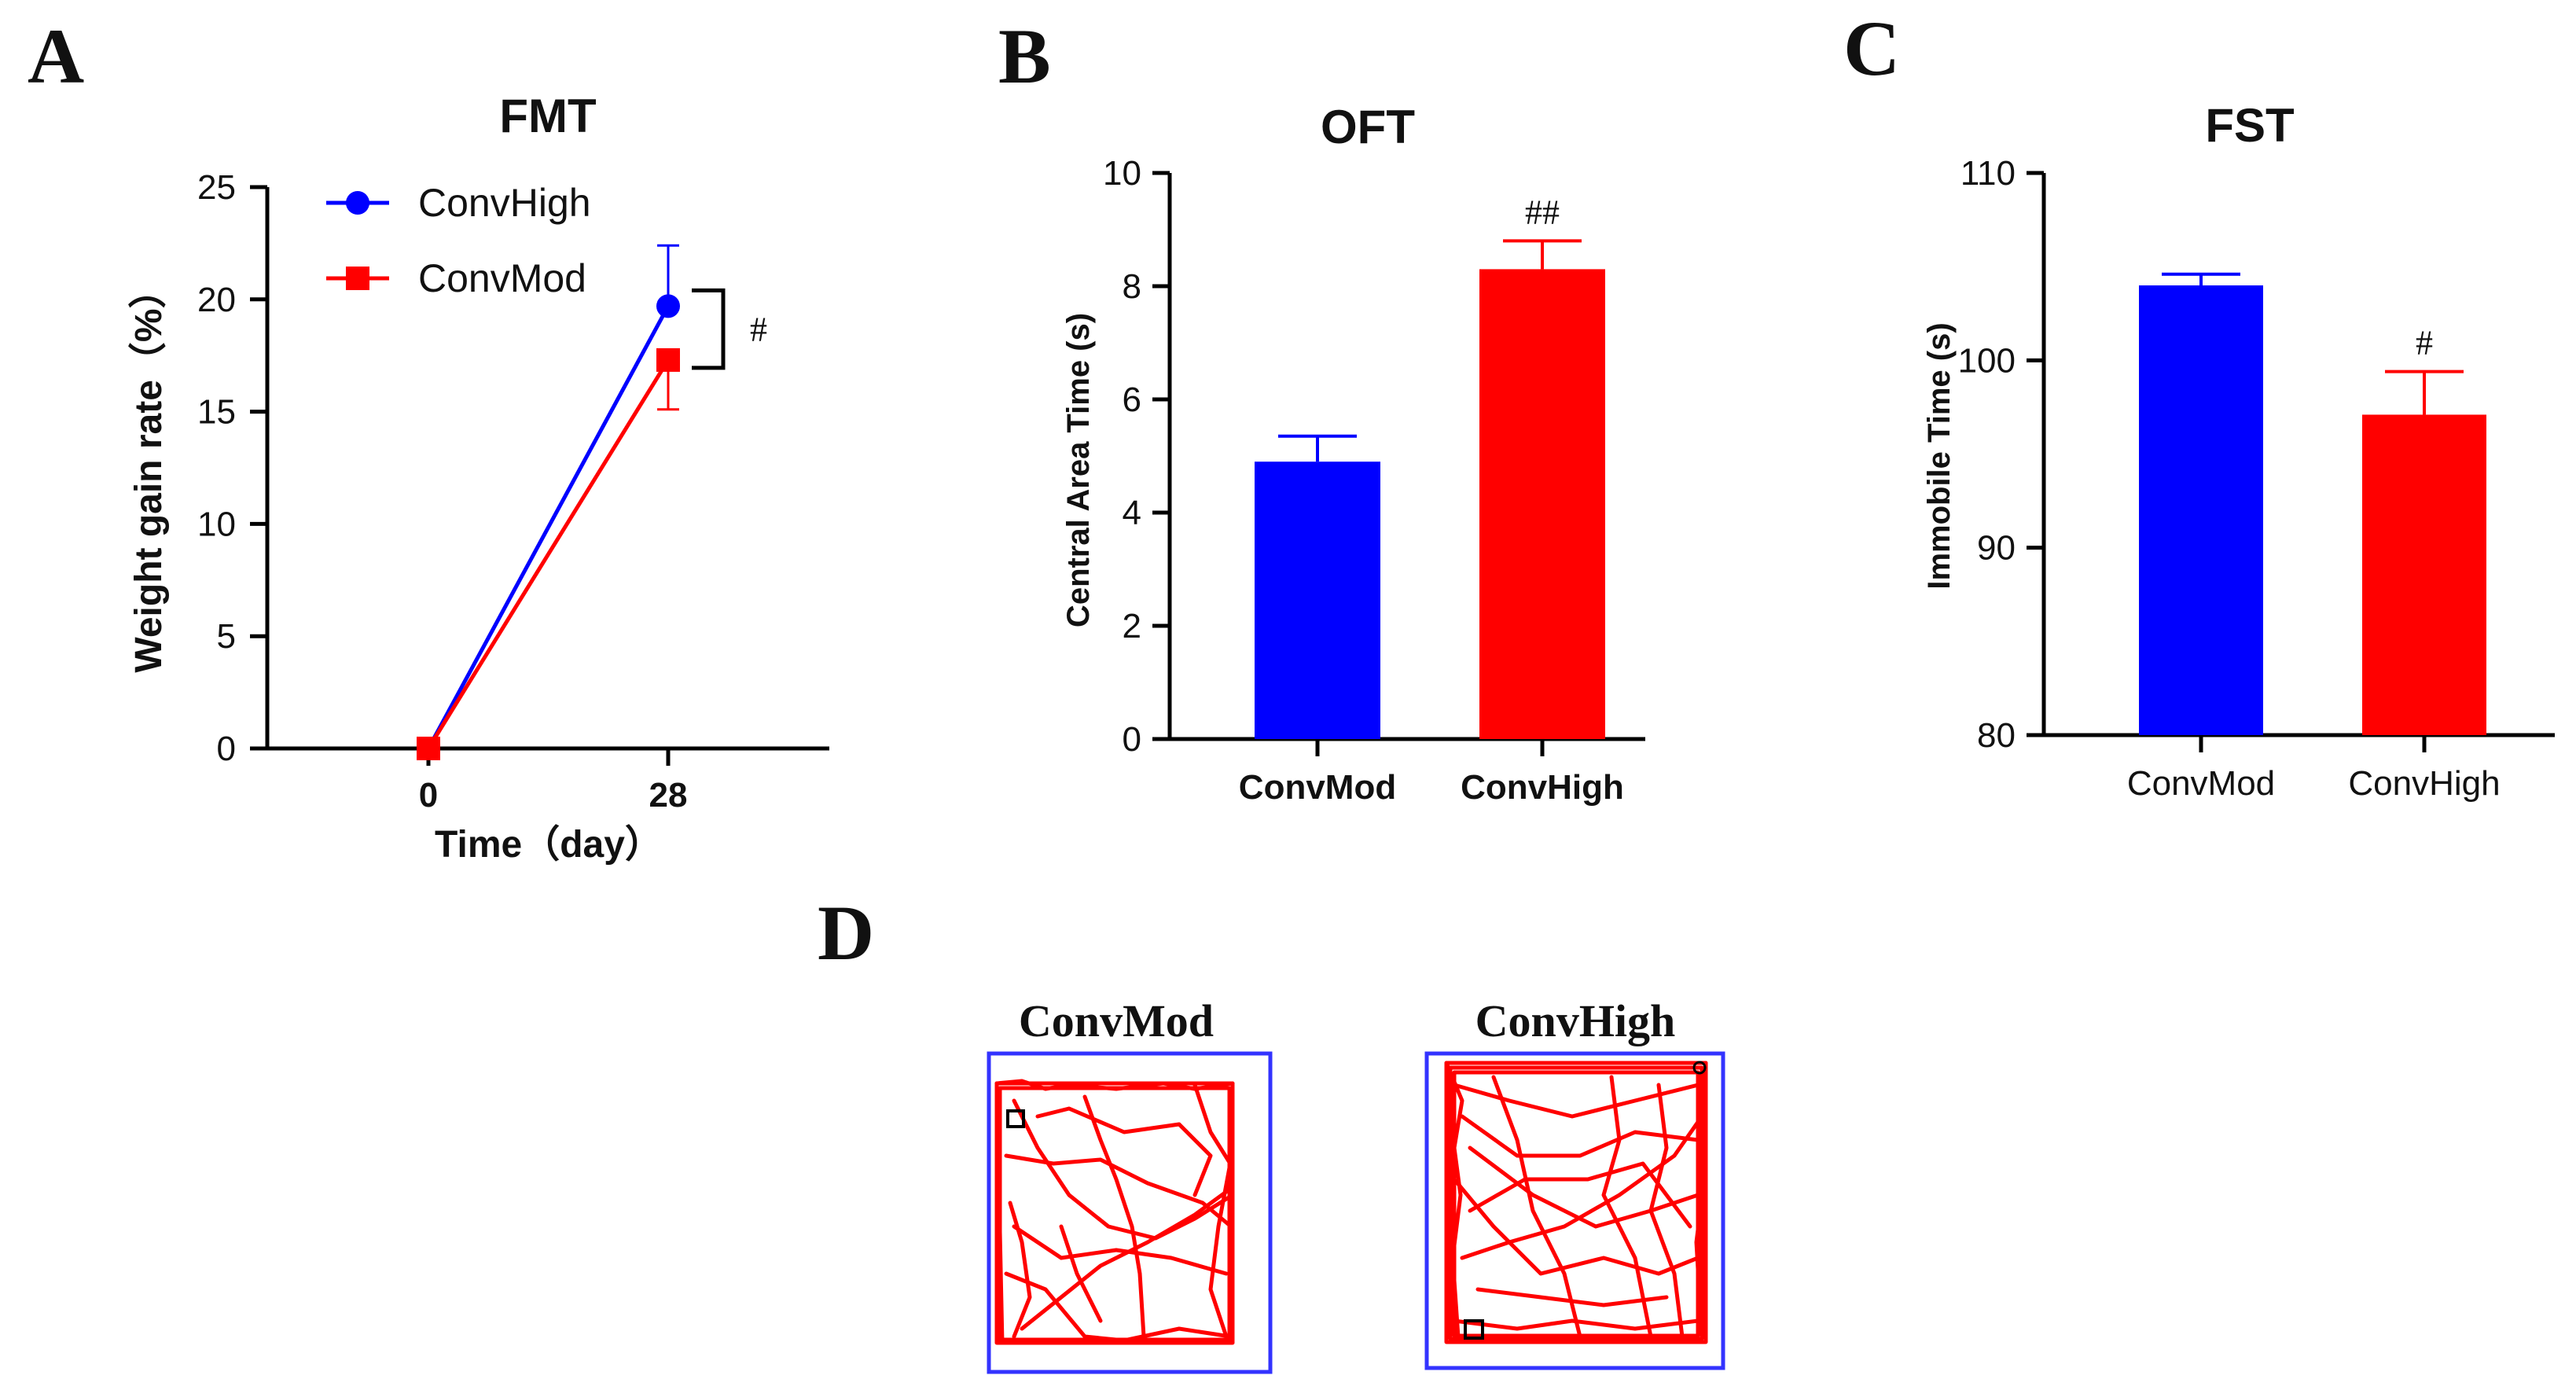 This screenshot has height=1390, width=2576. I want to click on chart-a-x-tick-label: 28, so click(668, 795).